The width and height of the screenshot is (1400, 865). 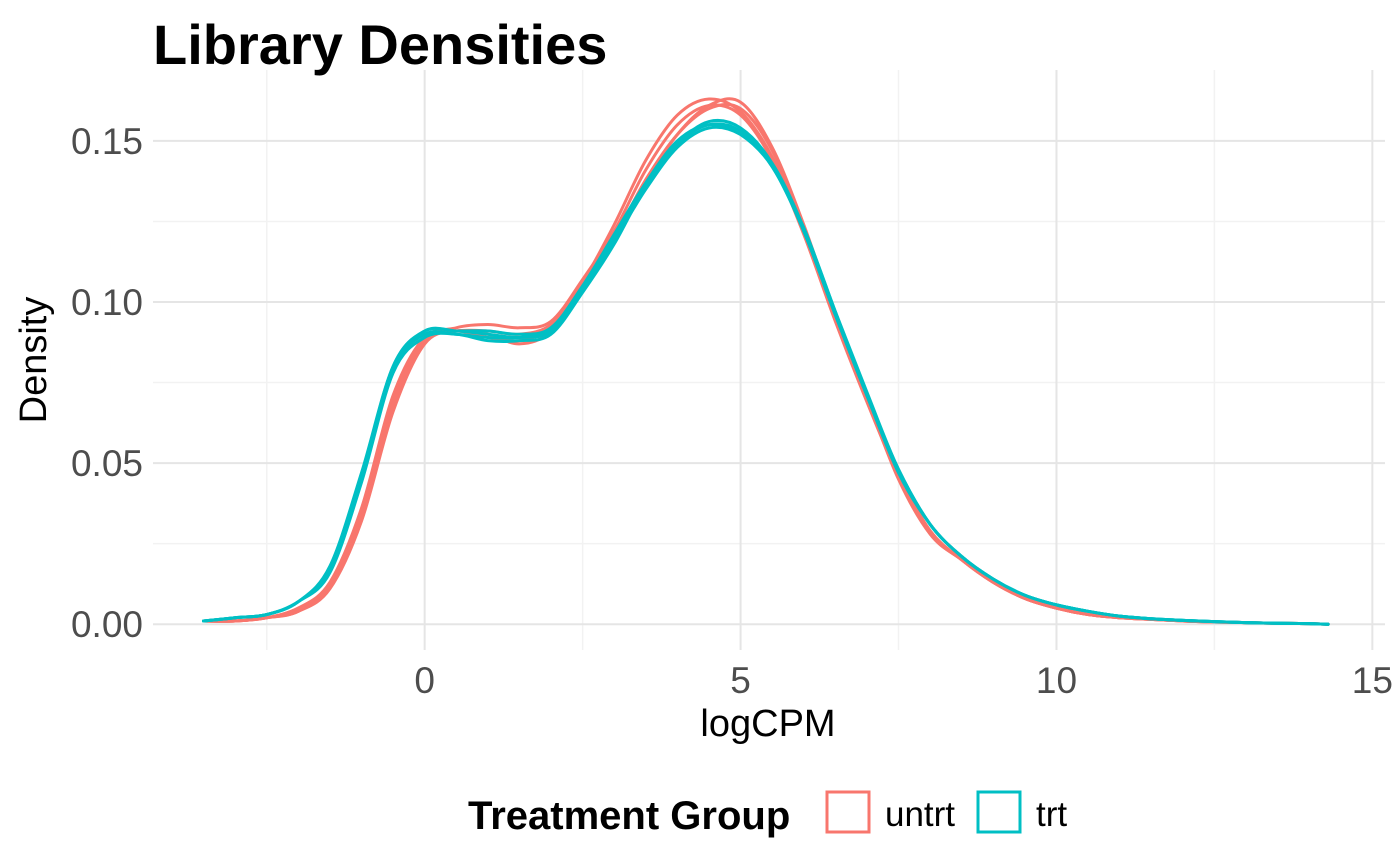 What do you see at coordinates (1372, 680) in the screenshot?
I see `x-tick-label: 15` at bounding box center [1372, 680].